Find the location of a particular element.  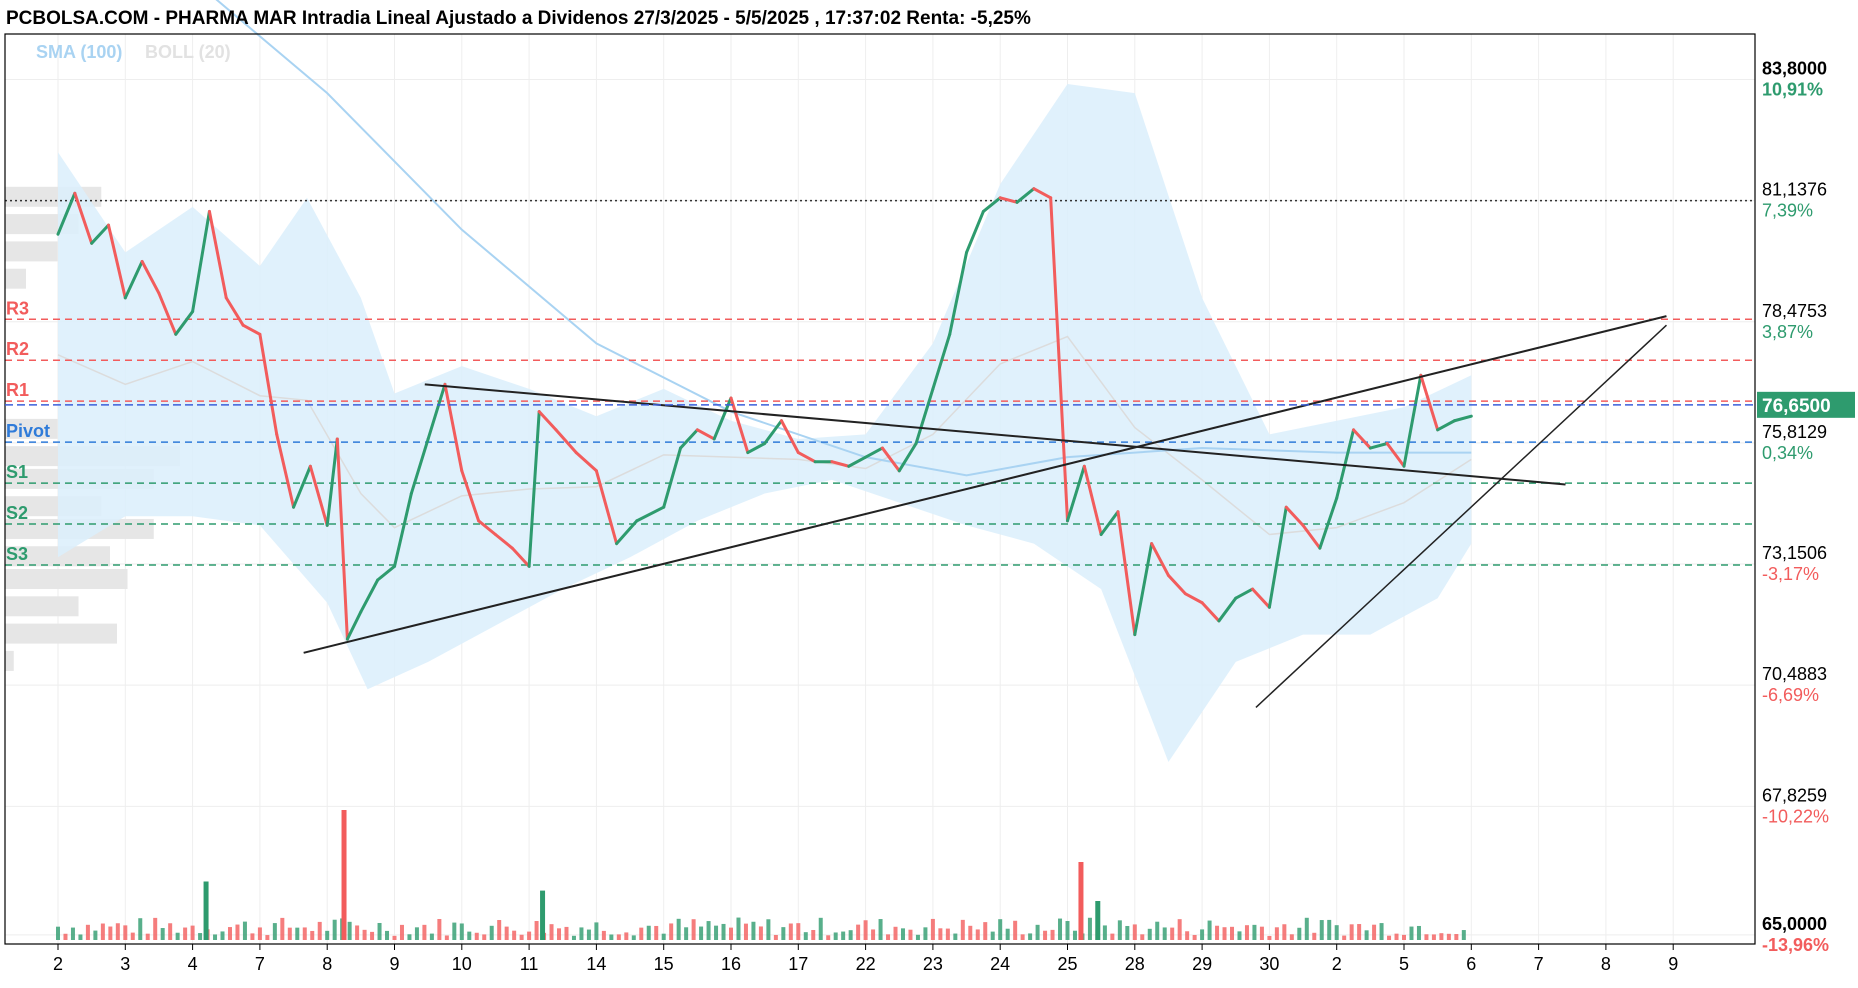

y-tick-percent: 0,34% is located at coordinates (1787, 453).